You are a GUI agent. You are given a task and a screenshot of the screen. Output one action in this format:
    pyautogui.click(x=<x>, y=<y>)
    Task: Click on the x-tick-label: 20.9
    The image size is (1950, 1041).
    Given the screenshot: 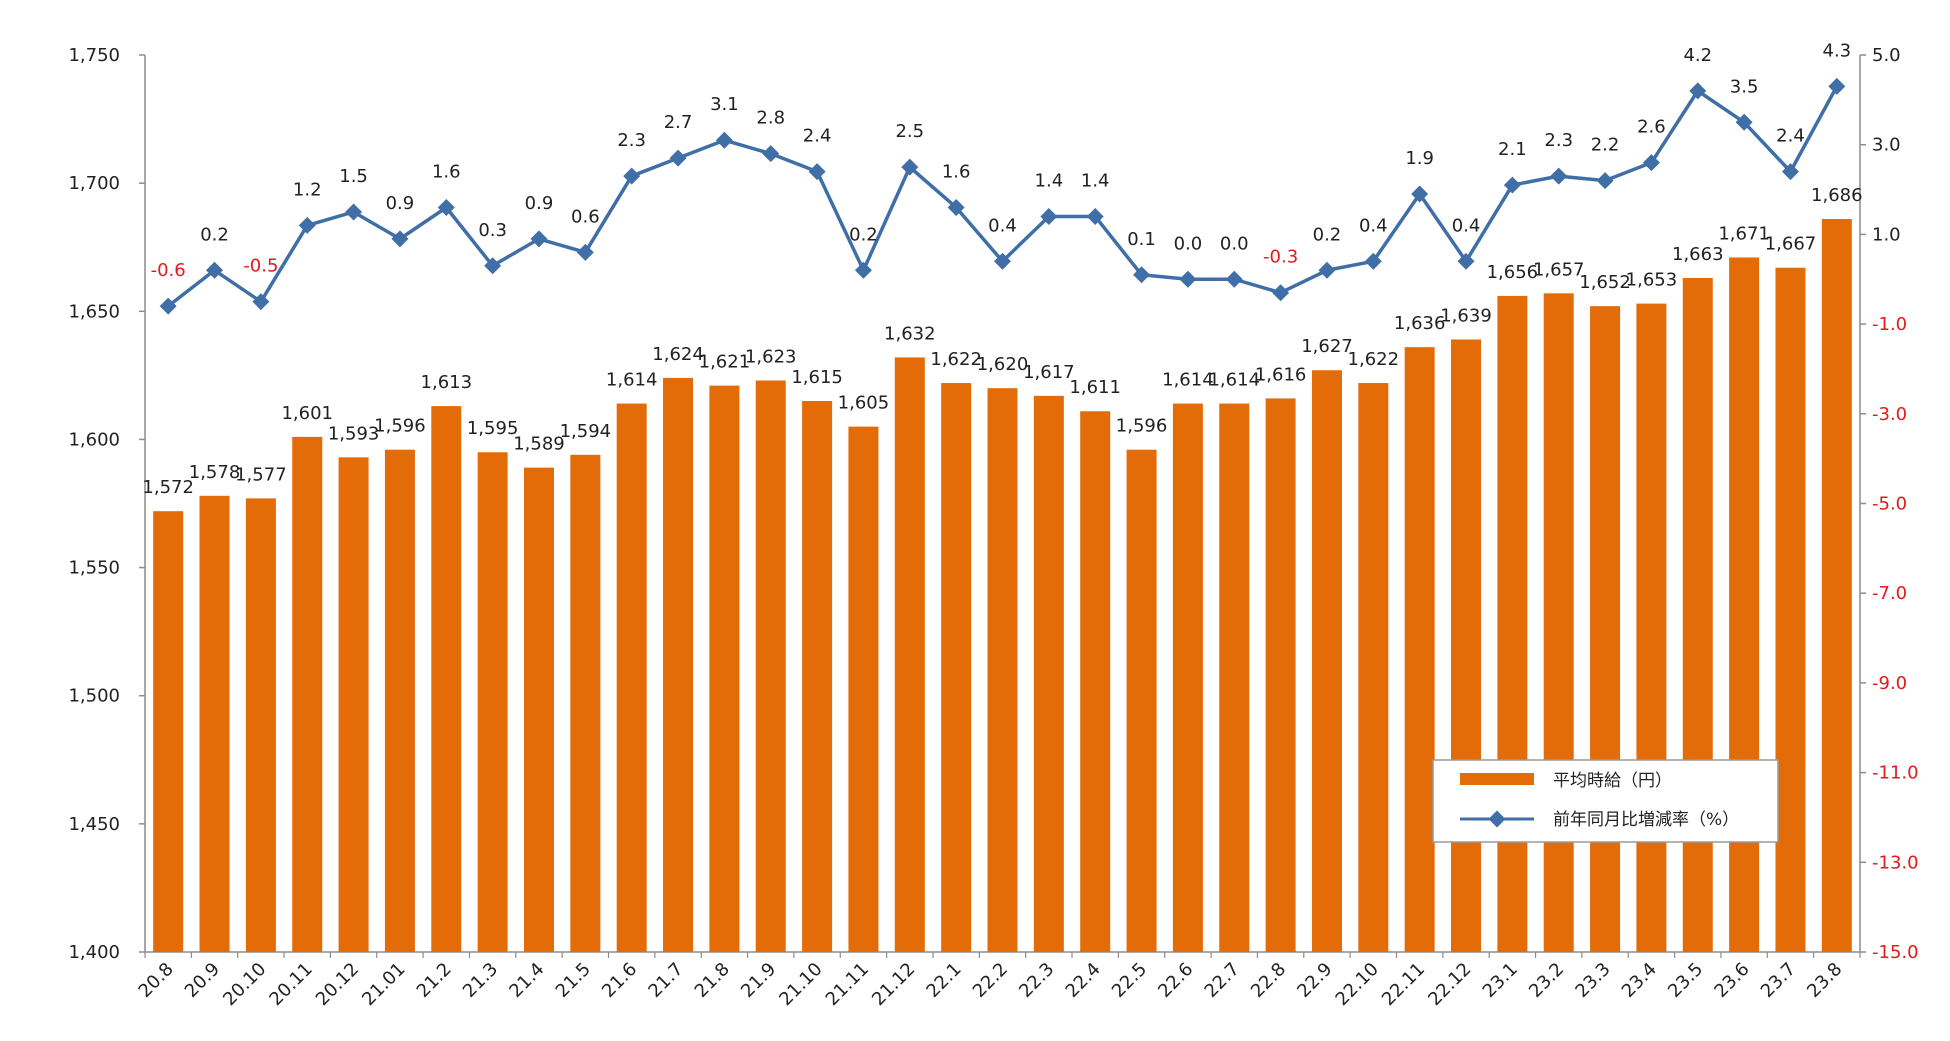 What is the action you would take?
    pyautogui.click(x=202, y=980)
    